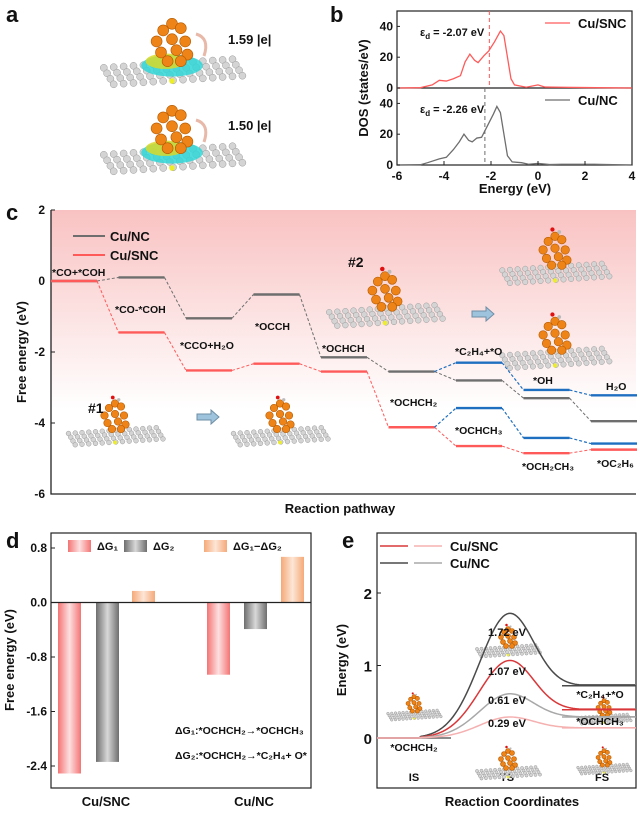  Describe the element at coordinates (96, 408) in the screenshot. I see `structure-label: #1` at that location.